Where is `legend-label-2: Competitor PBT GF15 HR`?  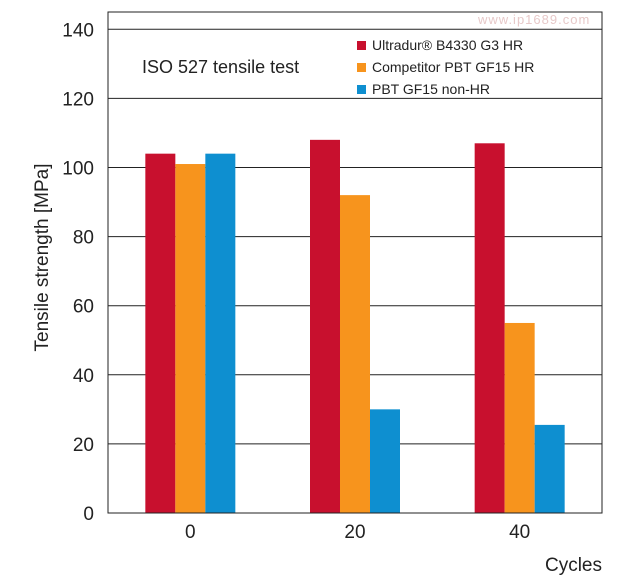 legend-label-2: Competitor PBT GF15 HR is located at coordinates (453, 67).